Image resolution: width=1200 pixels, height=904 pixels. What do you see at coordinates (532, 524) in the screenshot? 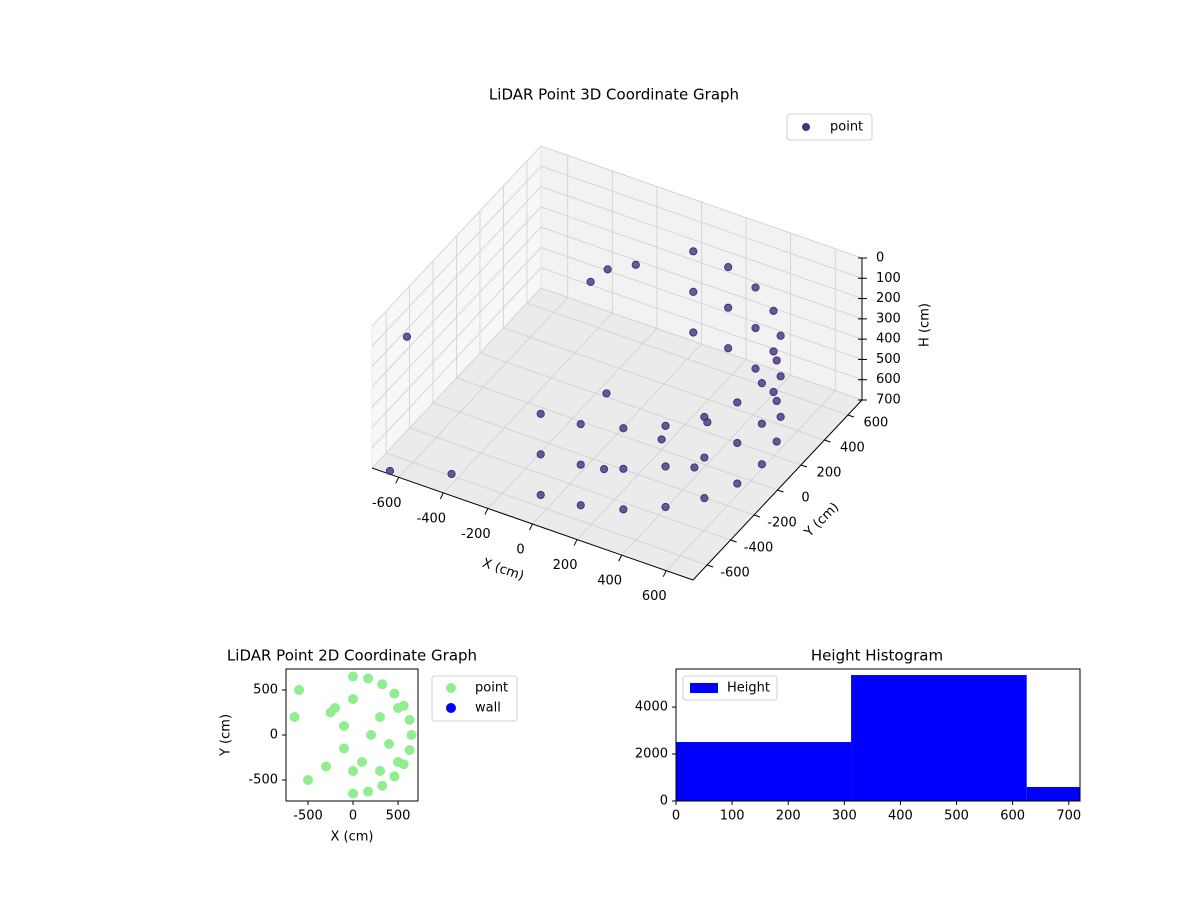
I see `x-axis` at bounding box center [532, 524].